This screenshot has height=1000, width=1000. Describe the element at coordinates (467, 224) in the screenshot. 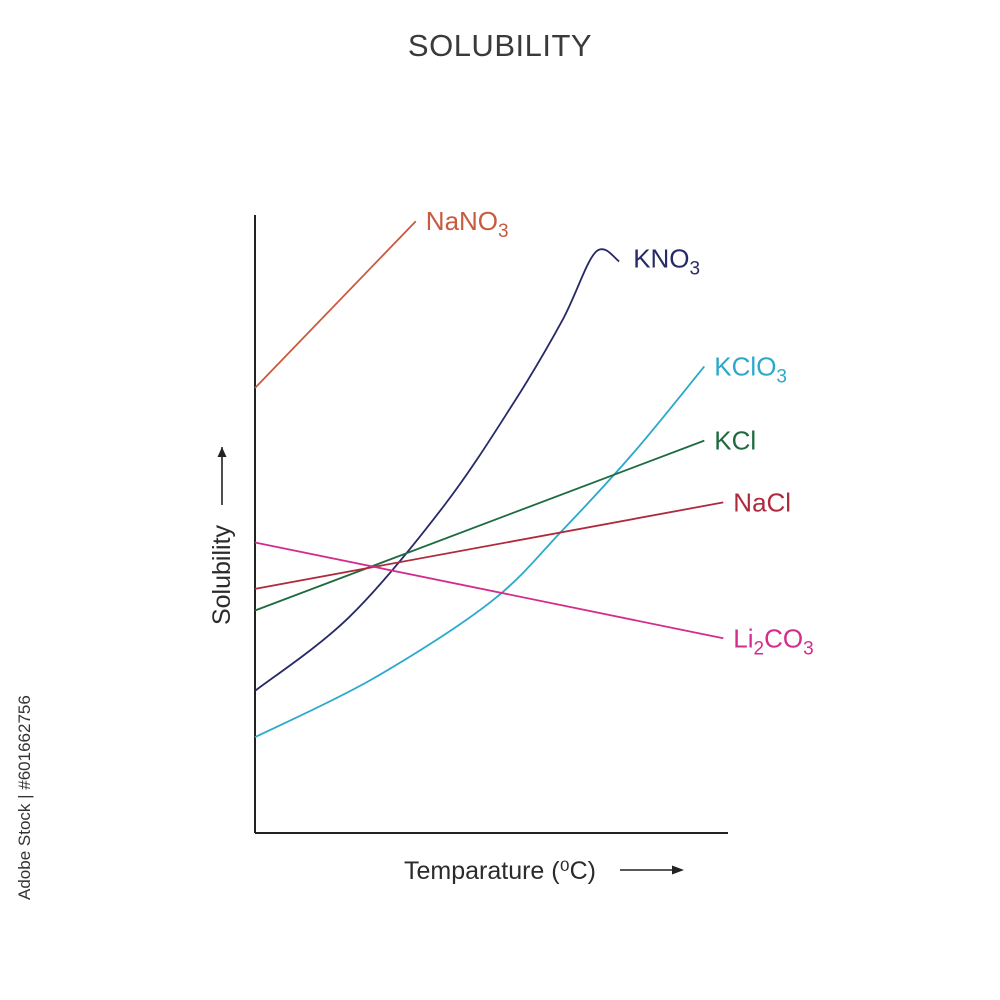

I see `series-label-nano3: NaNO3` at that location.